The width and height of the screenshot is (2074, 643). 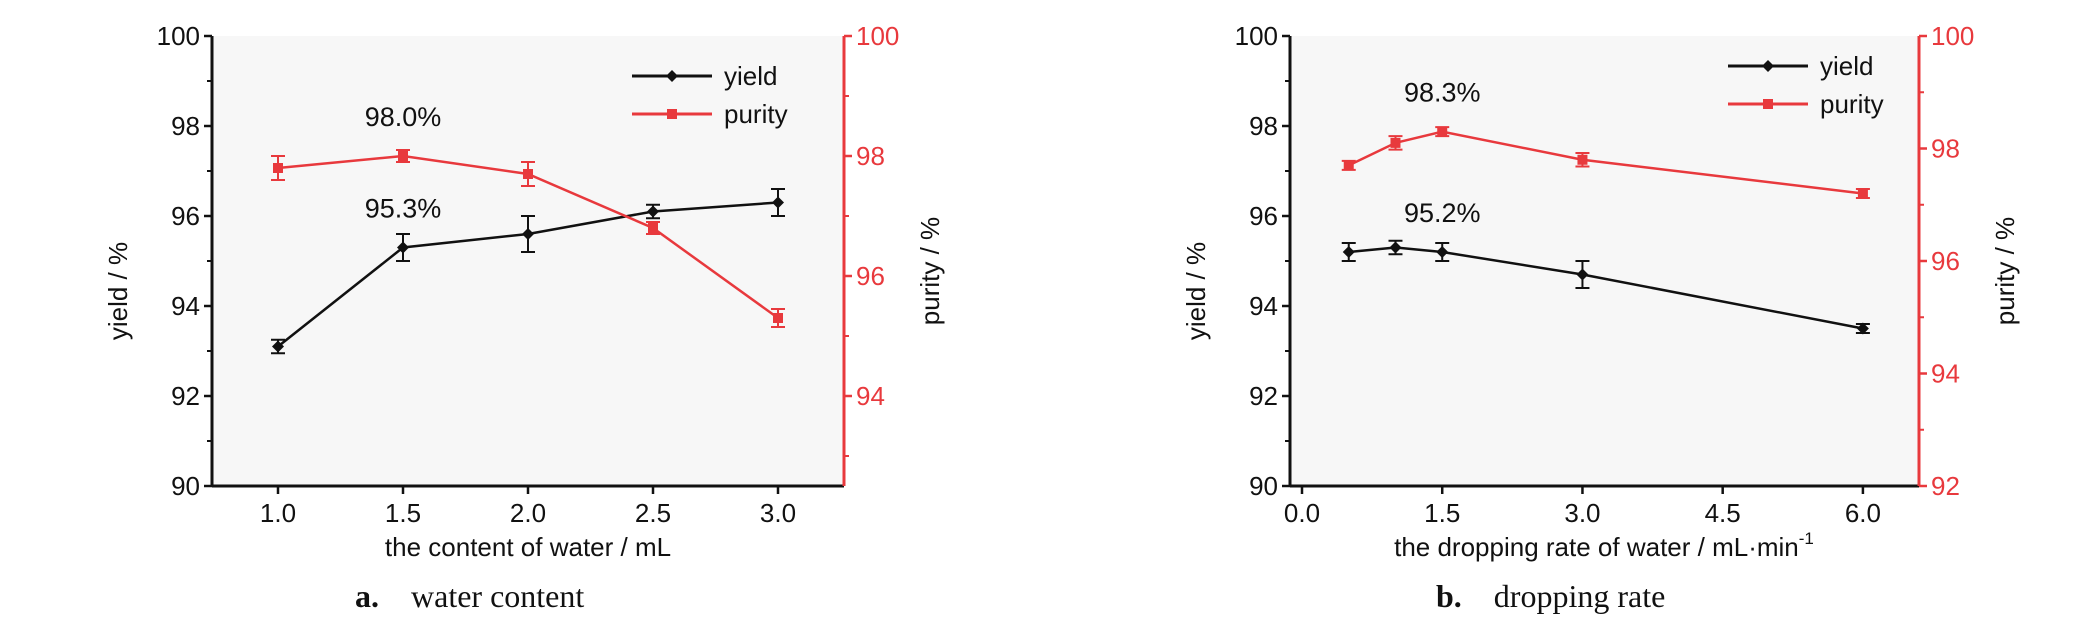 I want to click on x-axis-label: the dropping rate of water / mL·min-1, so click(x=1604, y=545).